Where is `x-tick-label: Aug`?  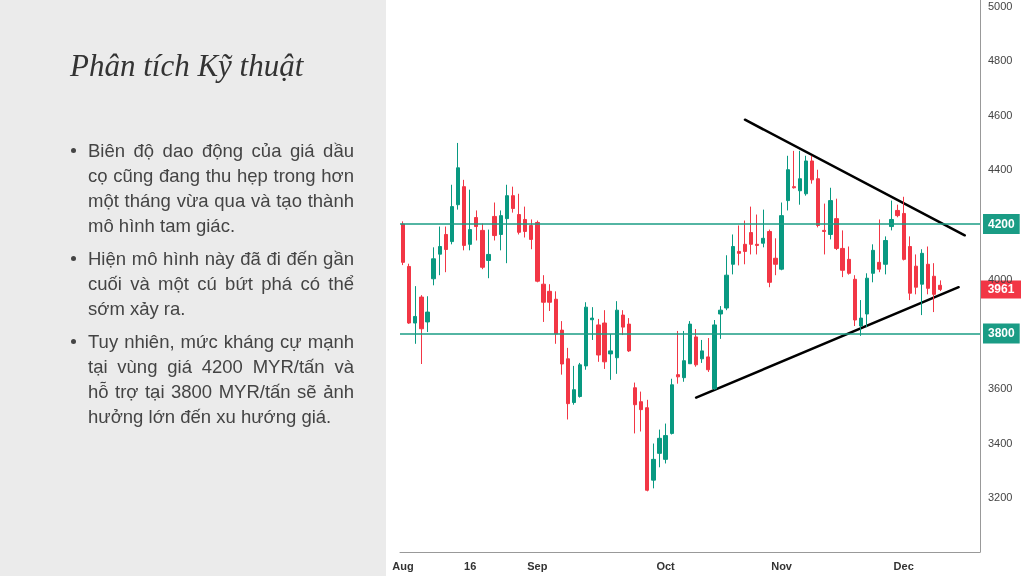
x-tick-label: Aug is located at coordinates (403, 565).